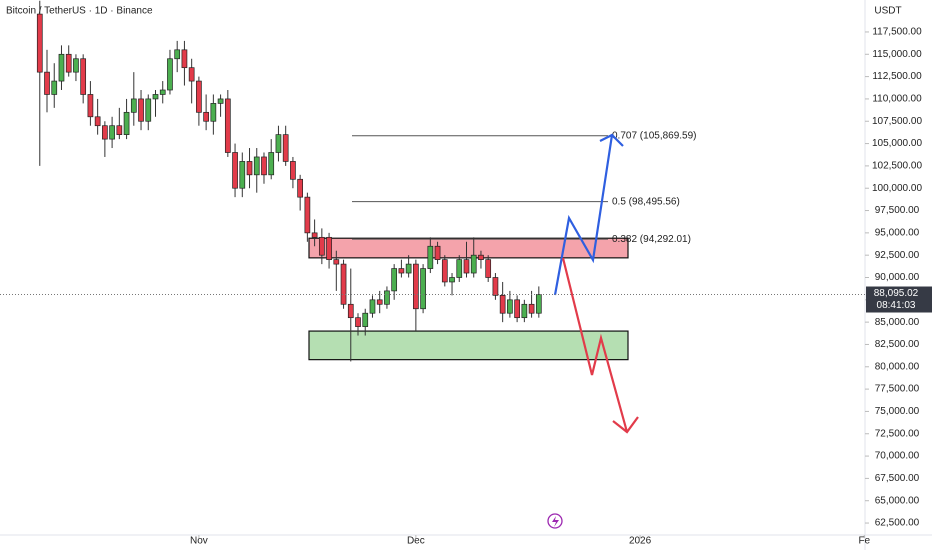 Image resolution: width=932 pixels, height=550 pixels. Describe the element at coordinates (897, 54) in the screenshot. I see `y-tick-label: 115,000.00` at that location.